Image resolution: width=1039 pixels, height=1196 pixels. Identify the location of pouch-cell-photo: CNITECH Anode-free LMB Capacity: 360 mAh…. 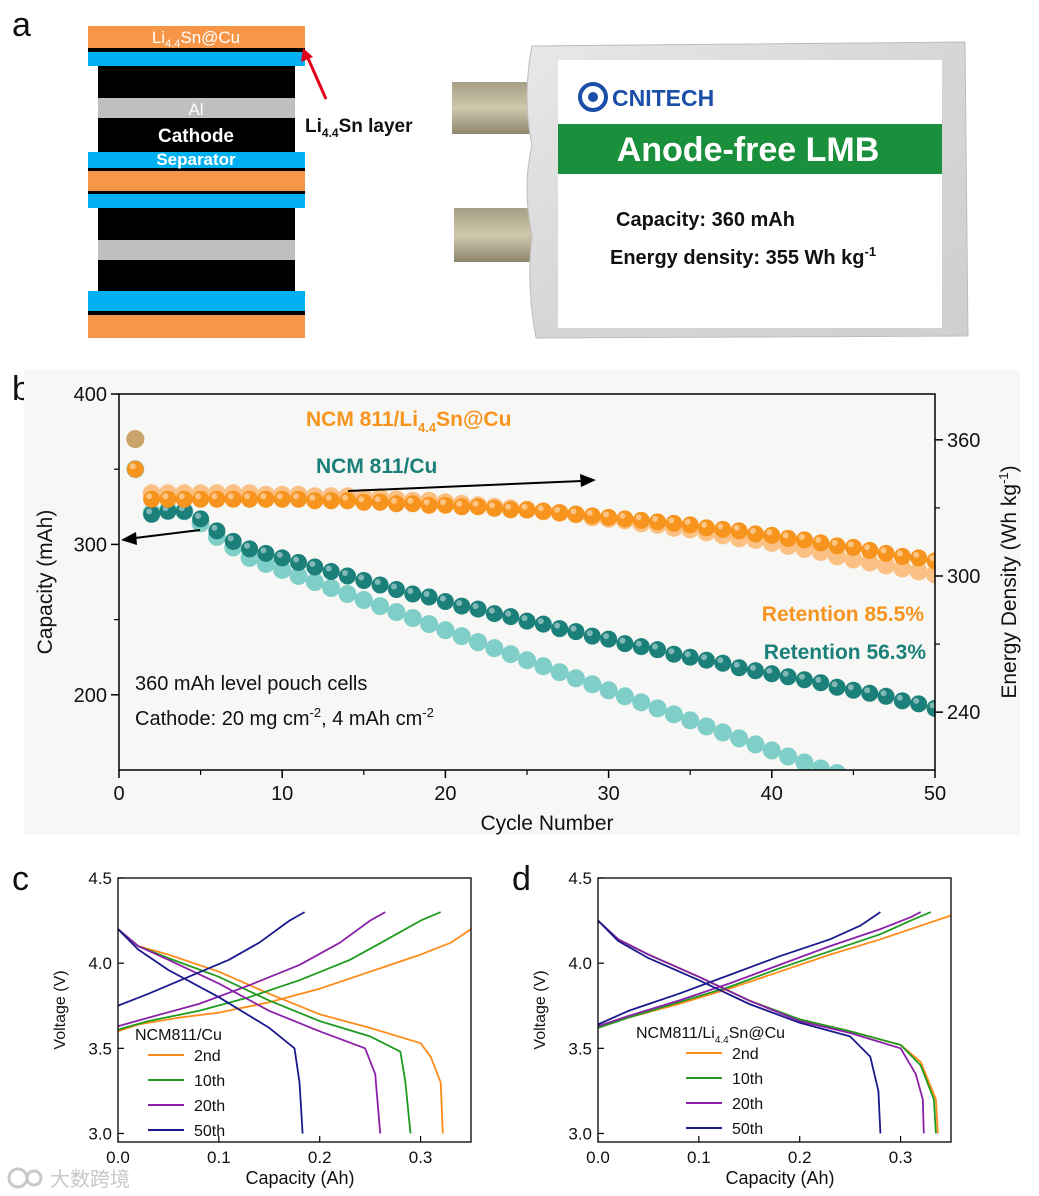
(710, 190).